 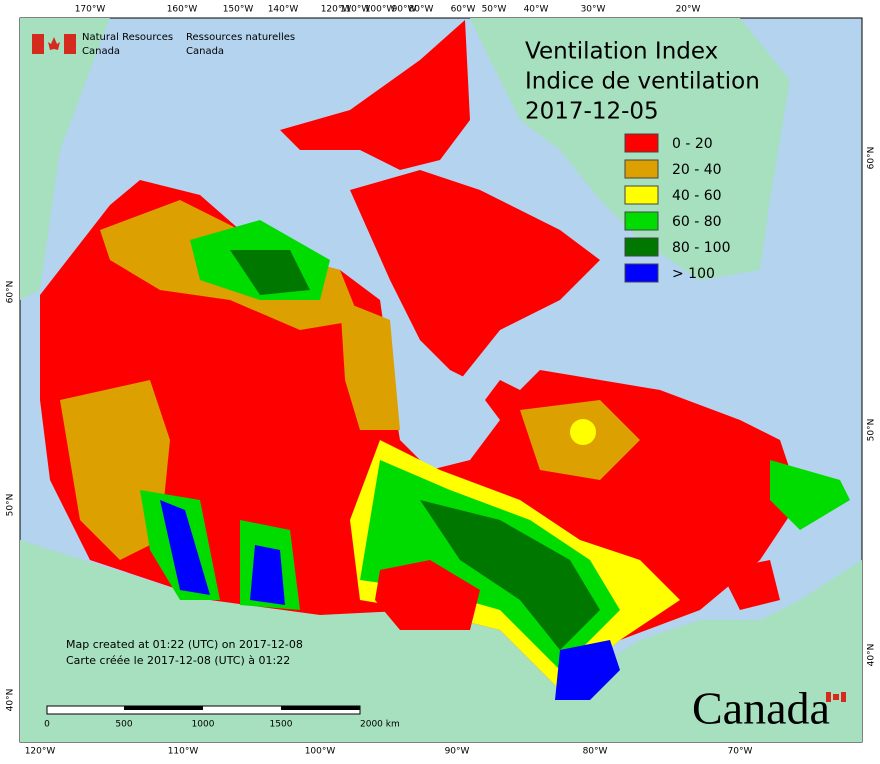 What do you see at coordinates (536, 10) in the screenshot?
I see `graticule-label: 40°W` at bounding box center [536, 10].